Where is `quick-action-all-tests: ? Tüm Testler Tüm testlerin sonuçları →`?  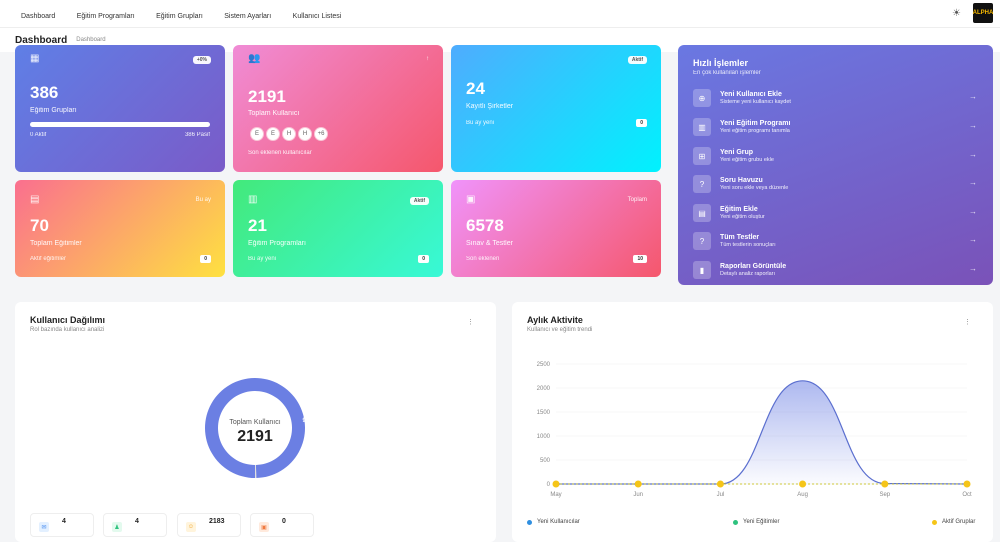 quick-action-all-tests: ? Tüm Testler Tüm testlerin sonuçları → is located at coordinates (837, 241).